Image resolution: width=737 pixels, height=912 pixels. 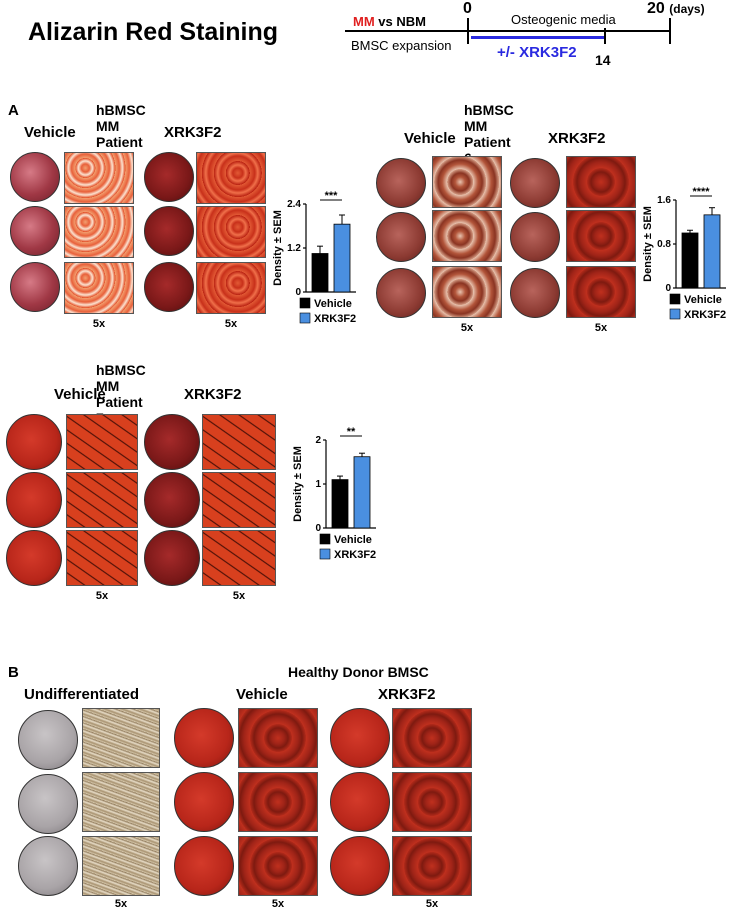 I want to click on panel-a-letter: A, so click(x=13, y=110).